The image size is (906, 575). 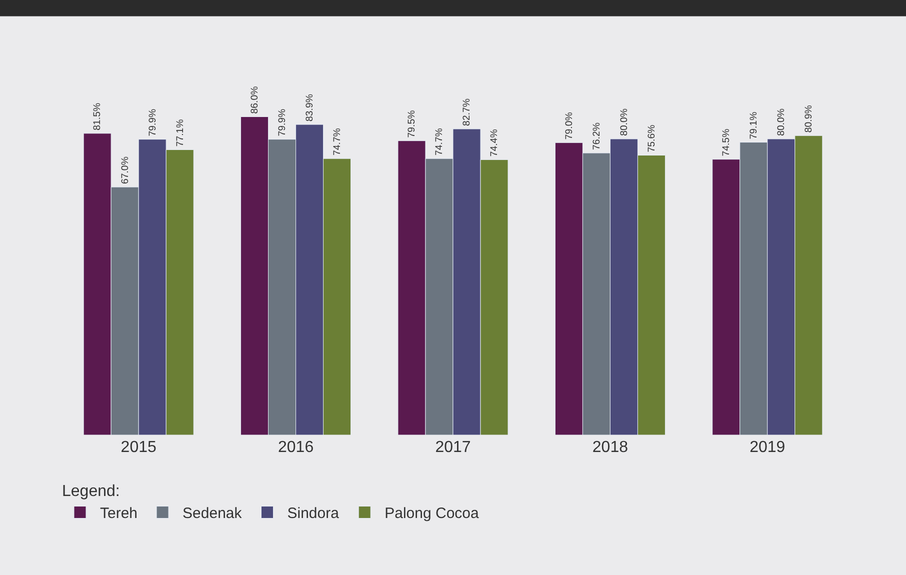 What do you see at coordinates (453, 447) in the screenshot?
I see `x-tick-label: 2017` at bounding box center [453, 447].